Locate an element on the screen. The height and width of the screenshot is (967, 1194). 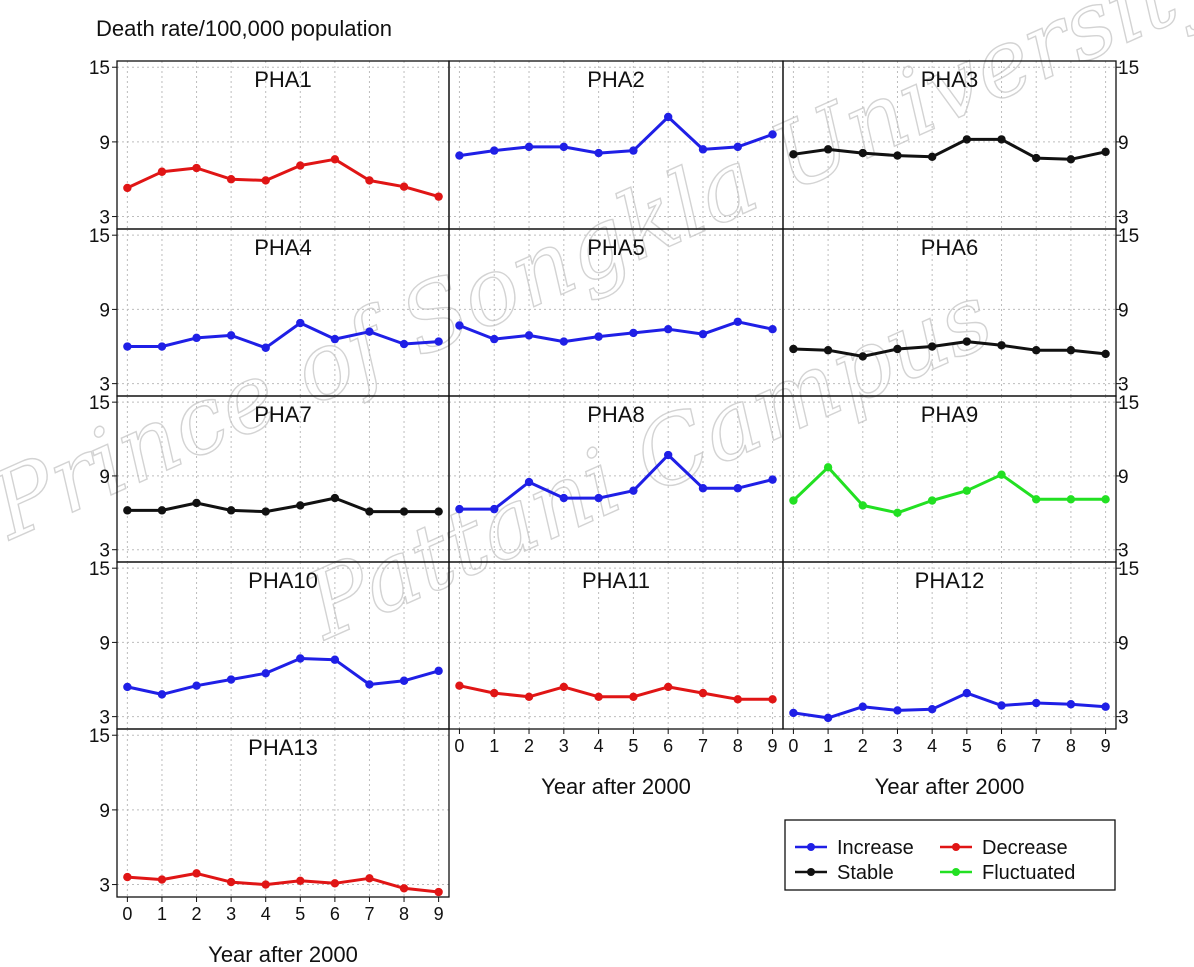
panel-title: PHA11 is located at coordinates (616, 580).